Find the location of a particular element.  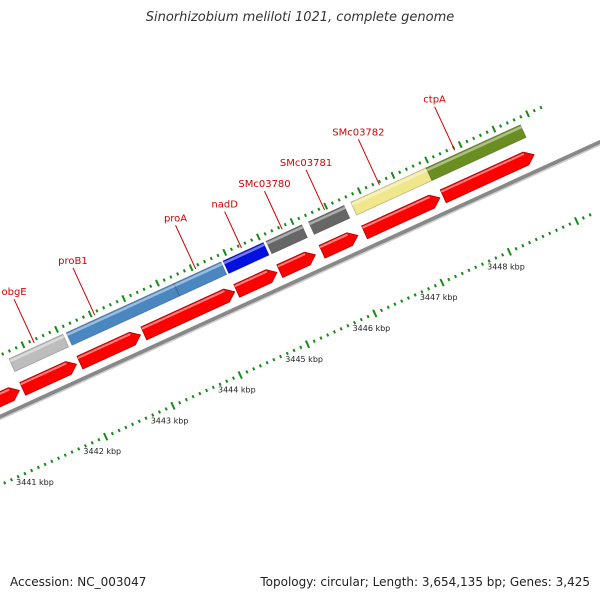

gene-label-nadd: nadD is located at coordinates (224, 205).